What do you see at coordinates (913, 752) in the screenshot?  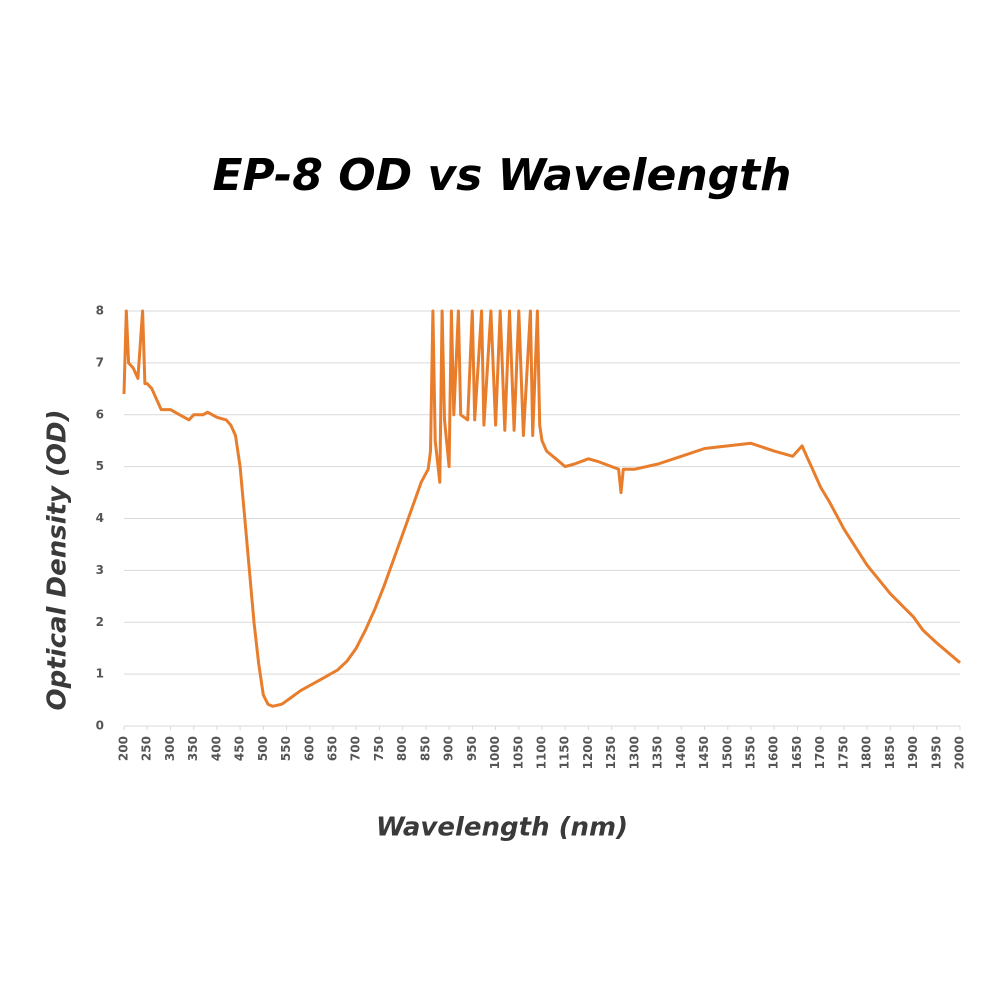 I see `x-tick-label: 1900` at bounding box center [913, 752].